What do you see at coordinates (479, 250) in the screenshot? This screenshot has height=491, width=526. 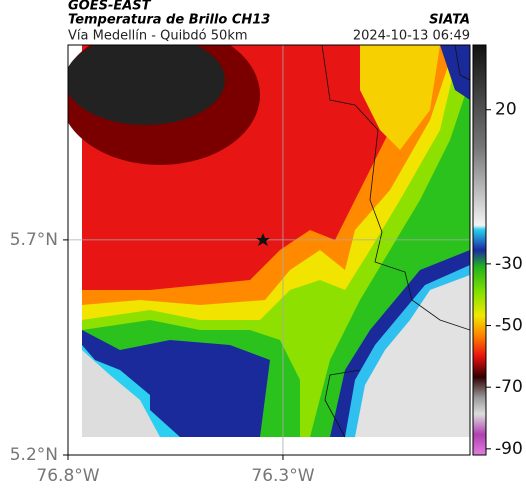 I see `colorbar` at bounding box center [479, 250].